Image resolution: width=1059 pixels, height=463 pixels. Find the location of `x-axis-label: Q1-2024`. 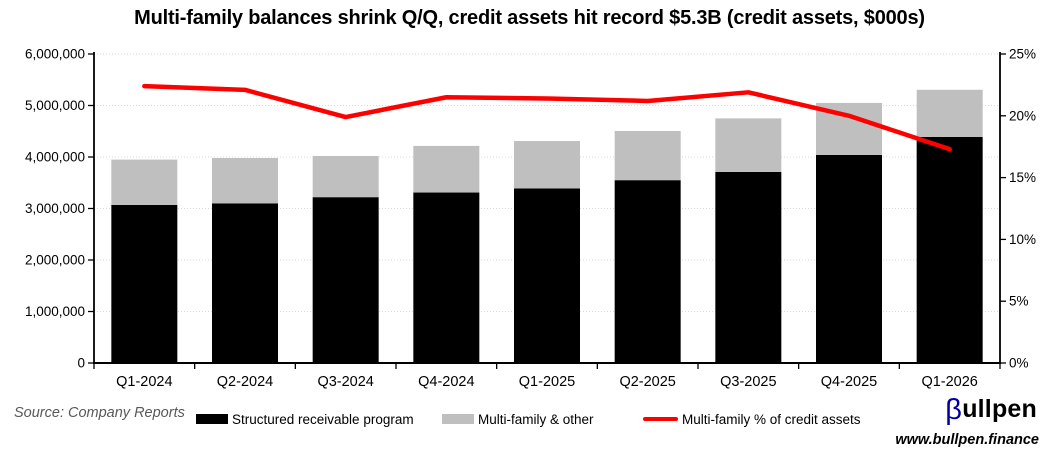

x-axis-label: Q1-2024 is located at coordinates (144, 382).